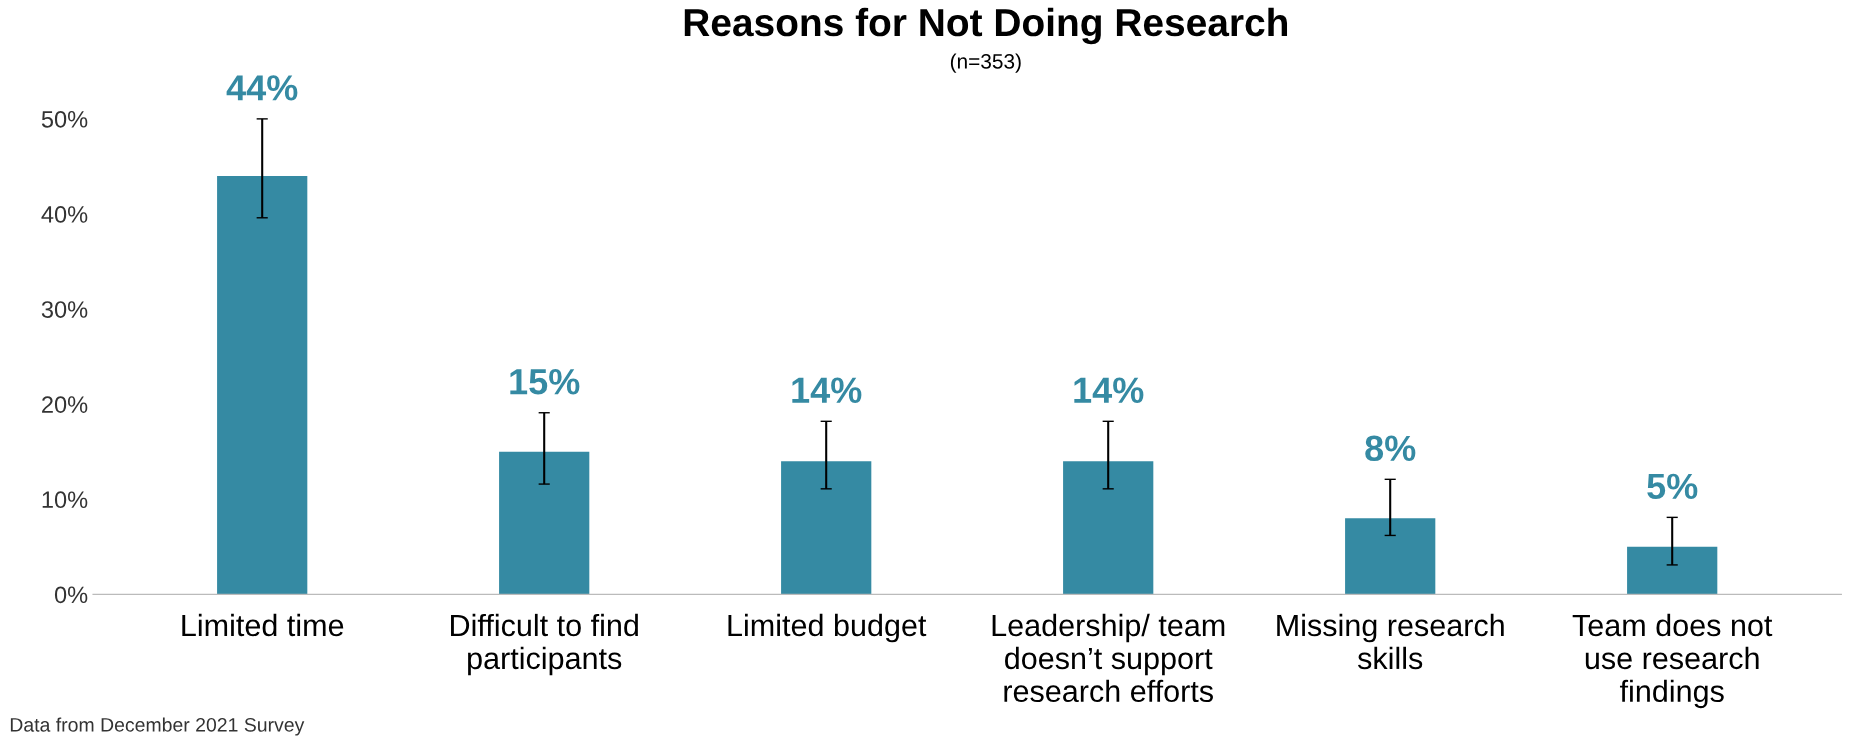 Image resolution: width=1860 pixels, height=743 pixels. I want to click on x-tick-label: Team does not use research findings, so click(1672, 661).